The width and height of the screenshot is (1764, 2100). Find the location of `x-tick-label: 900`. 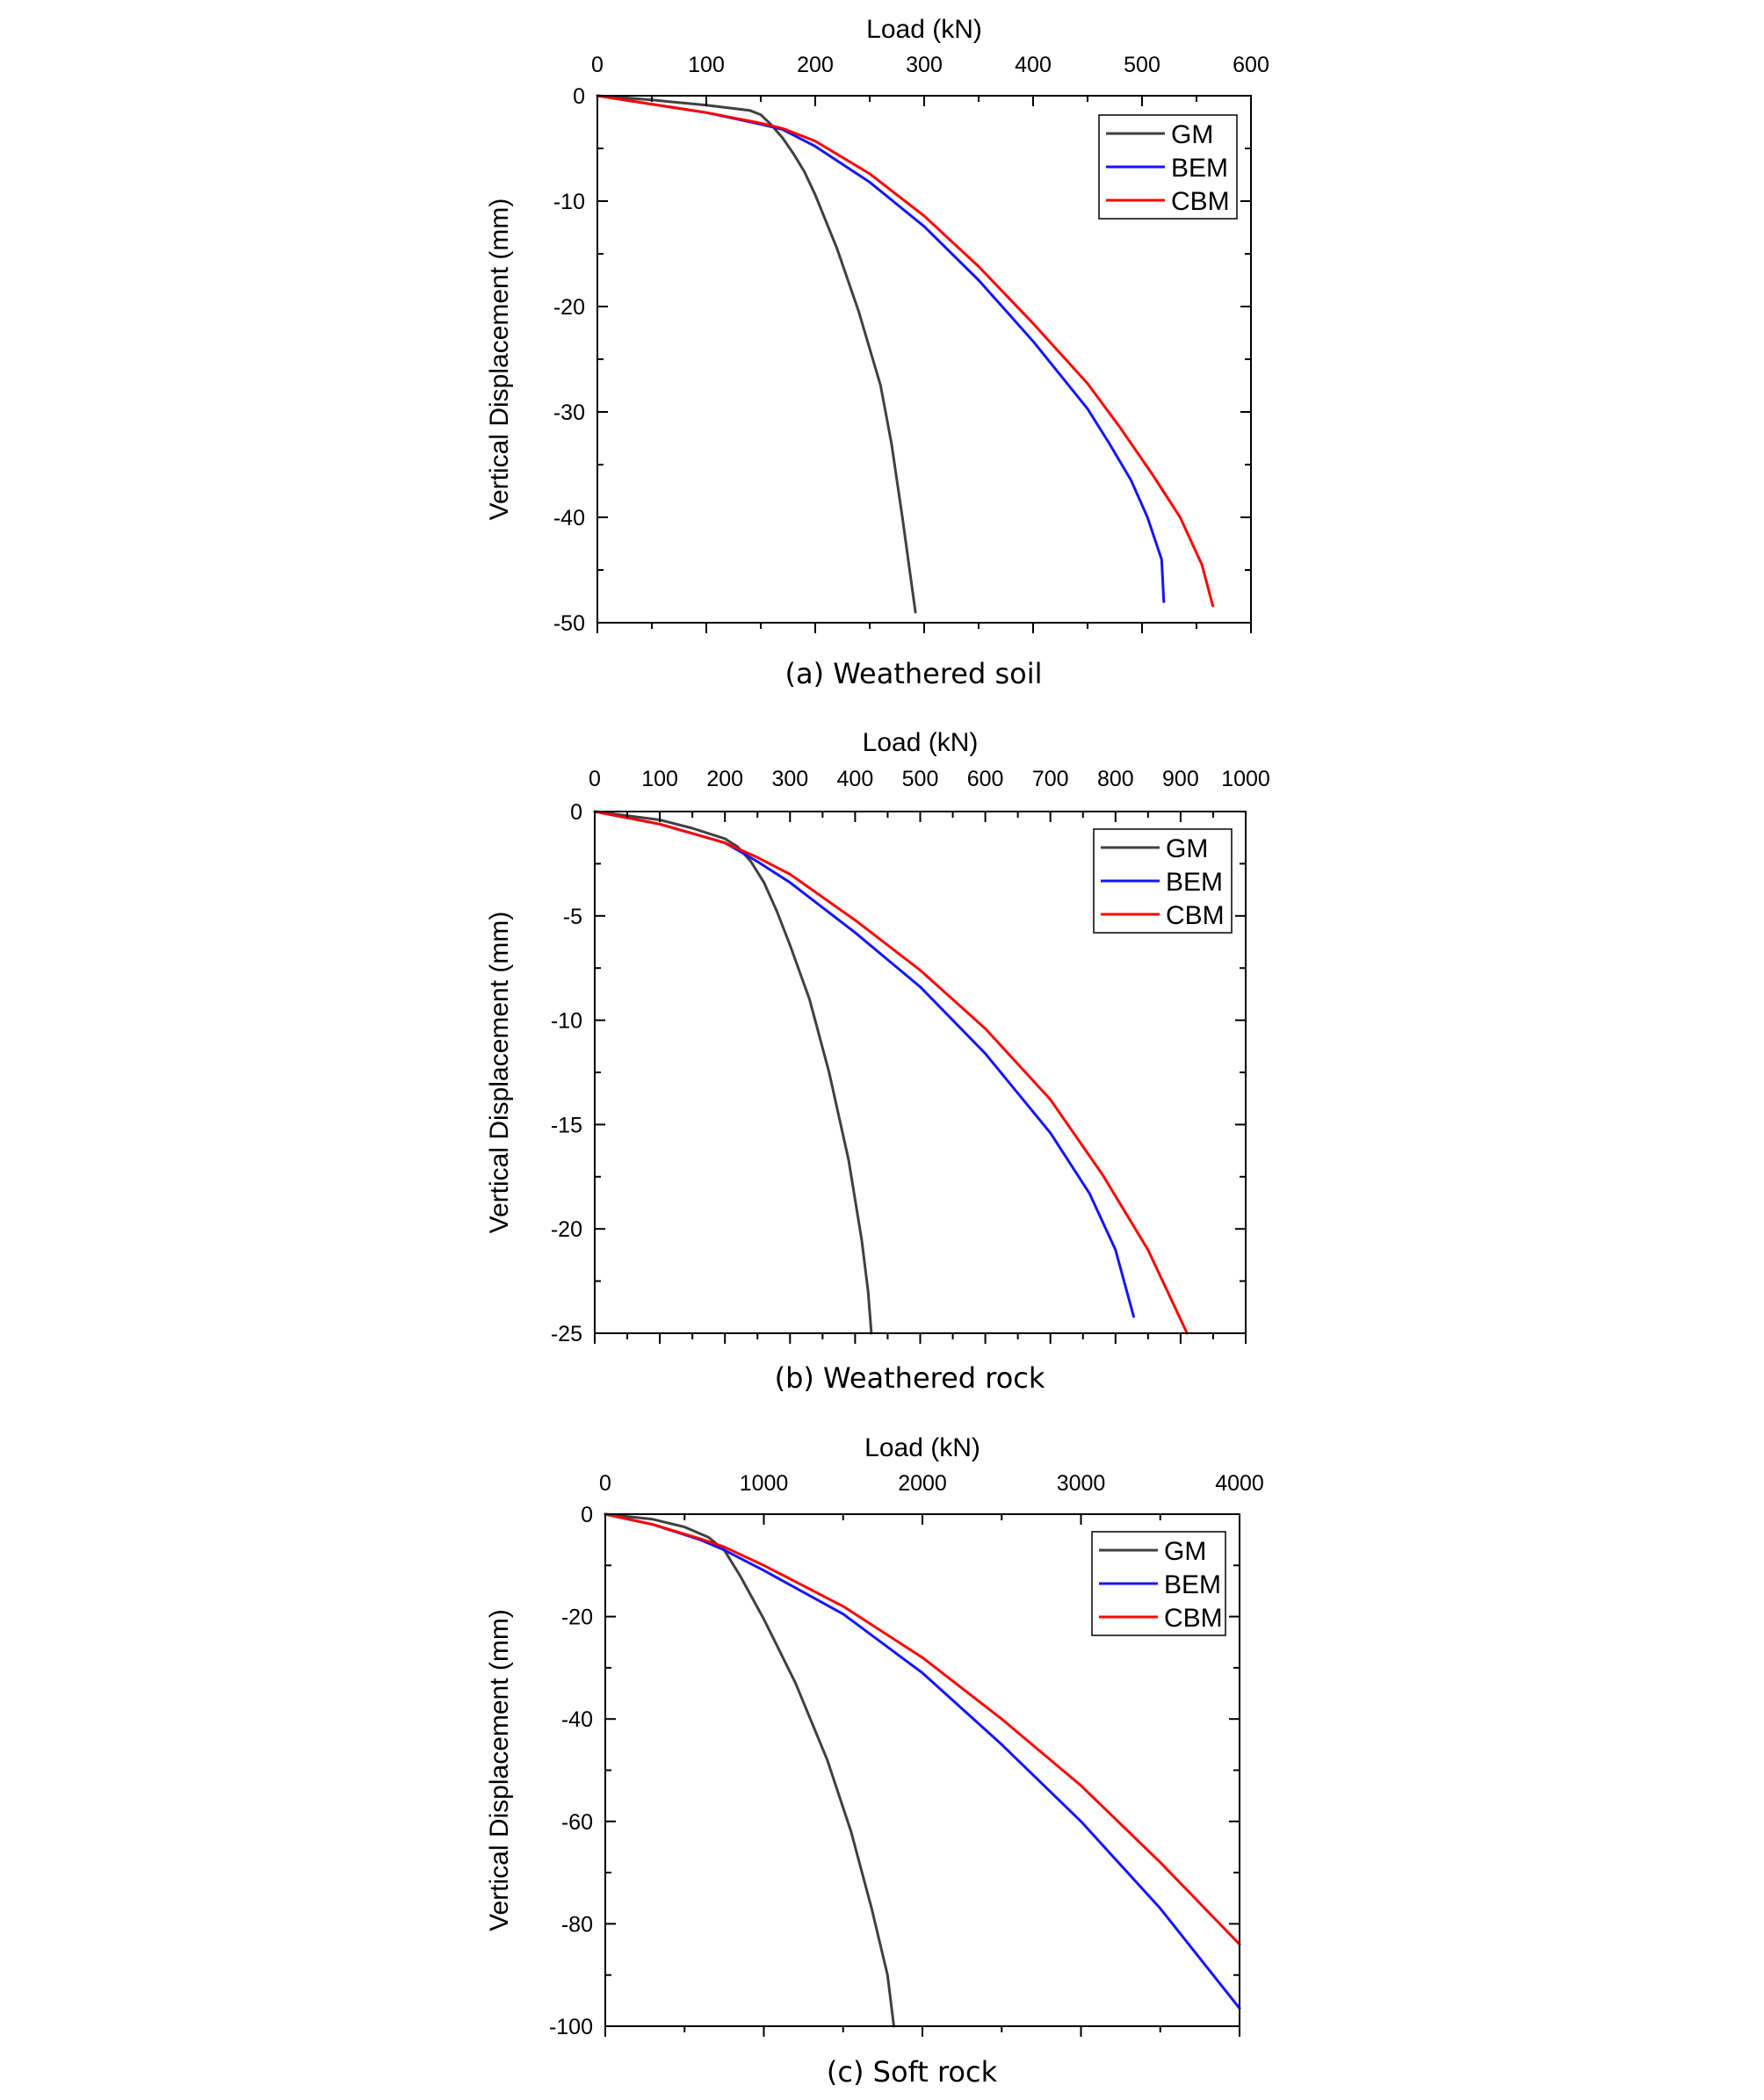

x-tick-label: 900 is located at coordinates (1180, 779).